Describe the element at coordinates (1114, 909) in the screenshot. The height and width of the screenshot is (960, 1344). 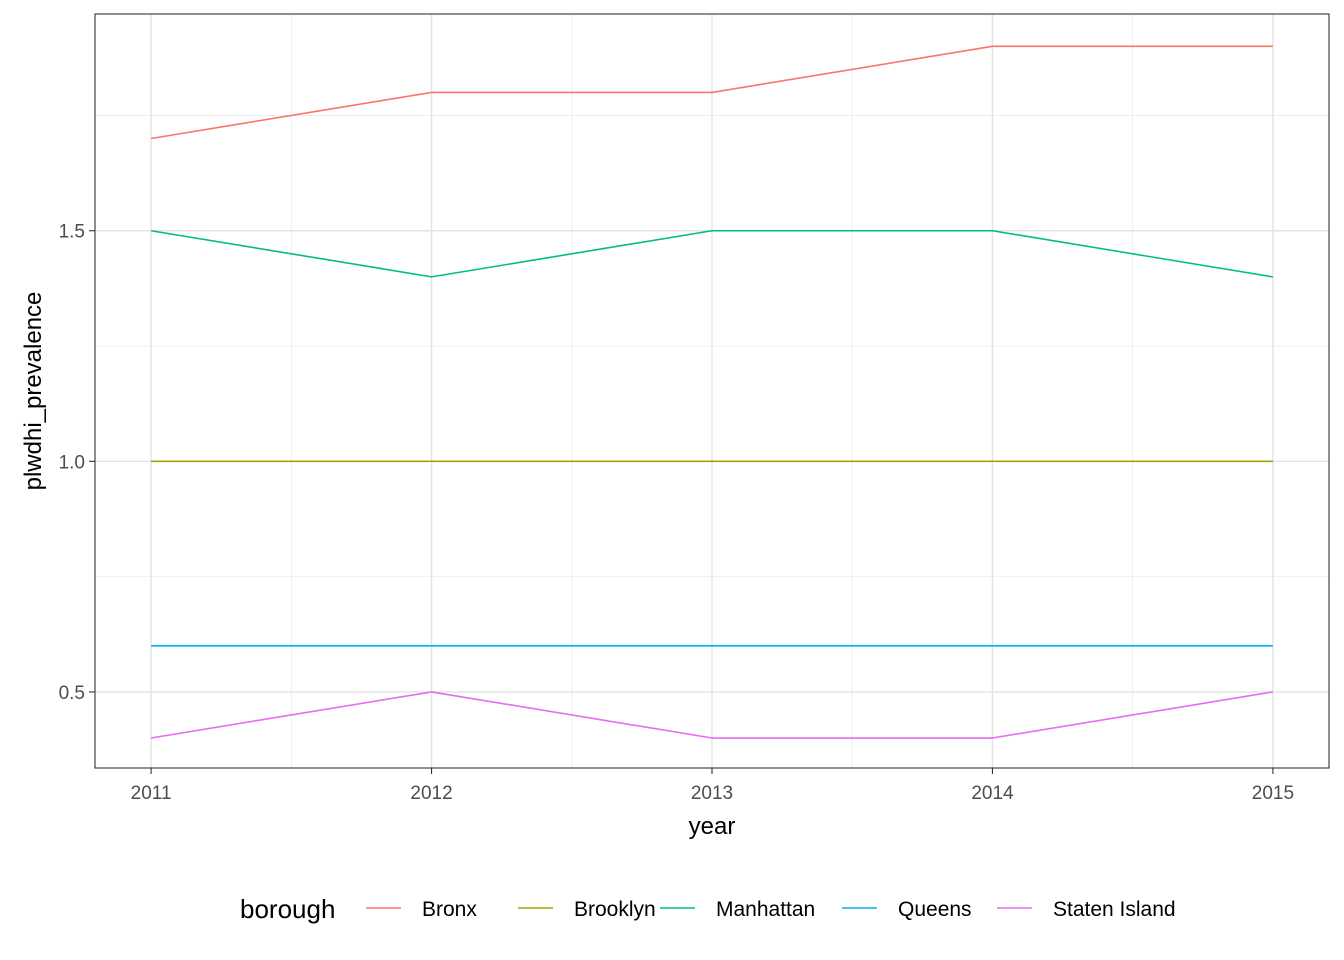
I see `legend-label-staten-island: Staten Island` at that location.